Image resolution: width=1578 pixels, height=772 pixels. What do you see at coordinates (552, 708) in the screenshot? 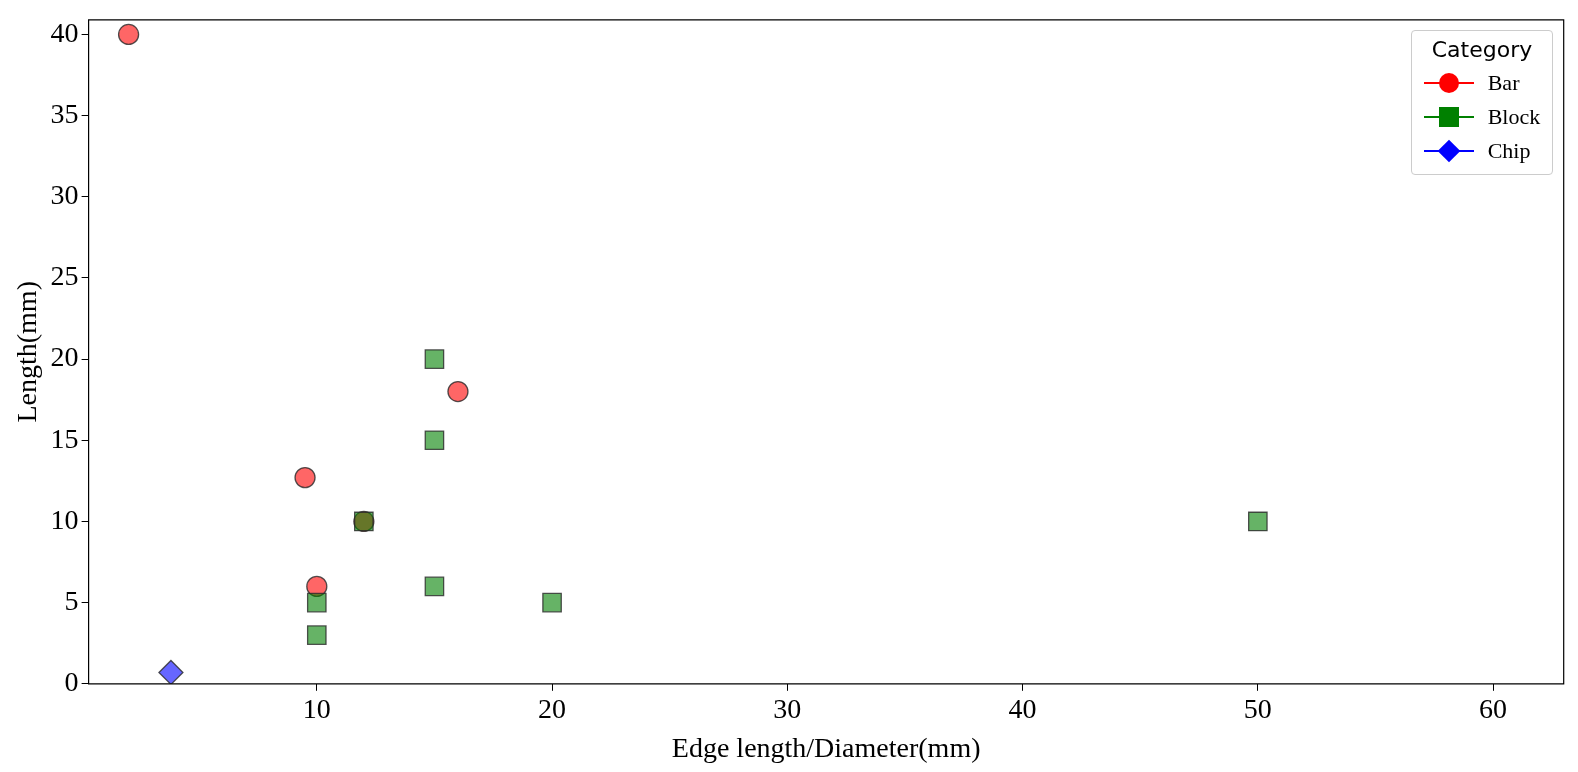
I see `x-tick-label: 20` at bounding box center [552, 708].